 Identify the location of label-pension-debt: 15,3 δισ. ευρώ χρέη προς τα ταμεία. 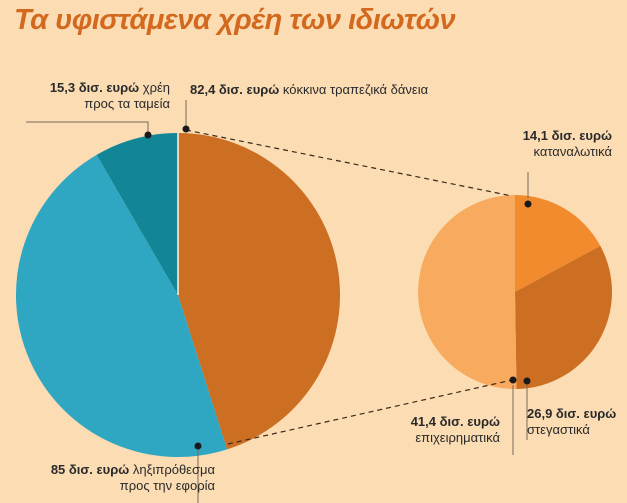
(95, 96).